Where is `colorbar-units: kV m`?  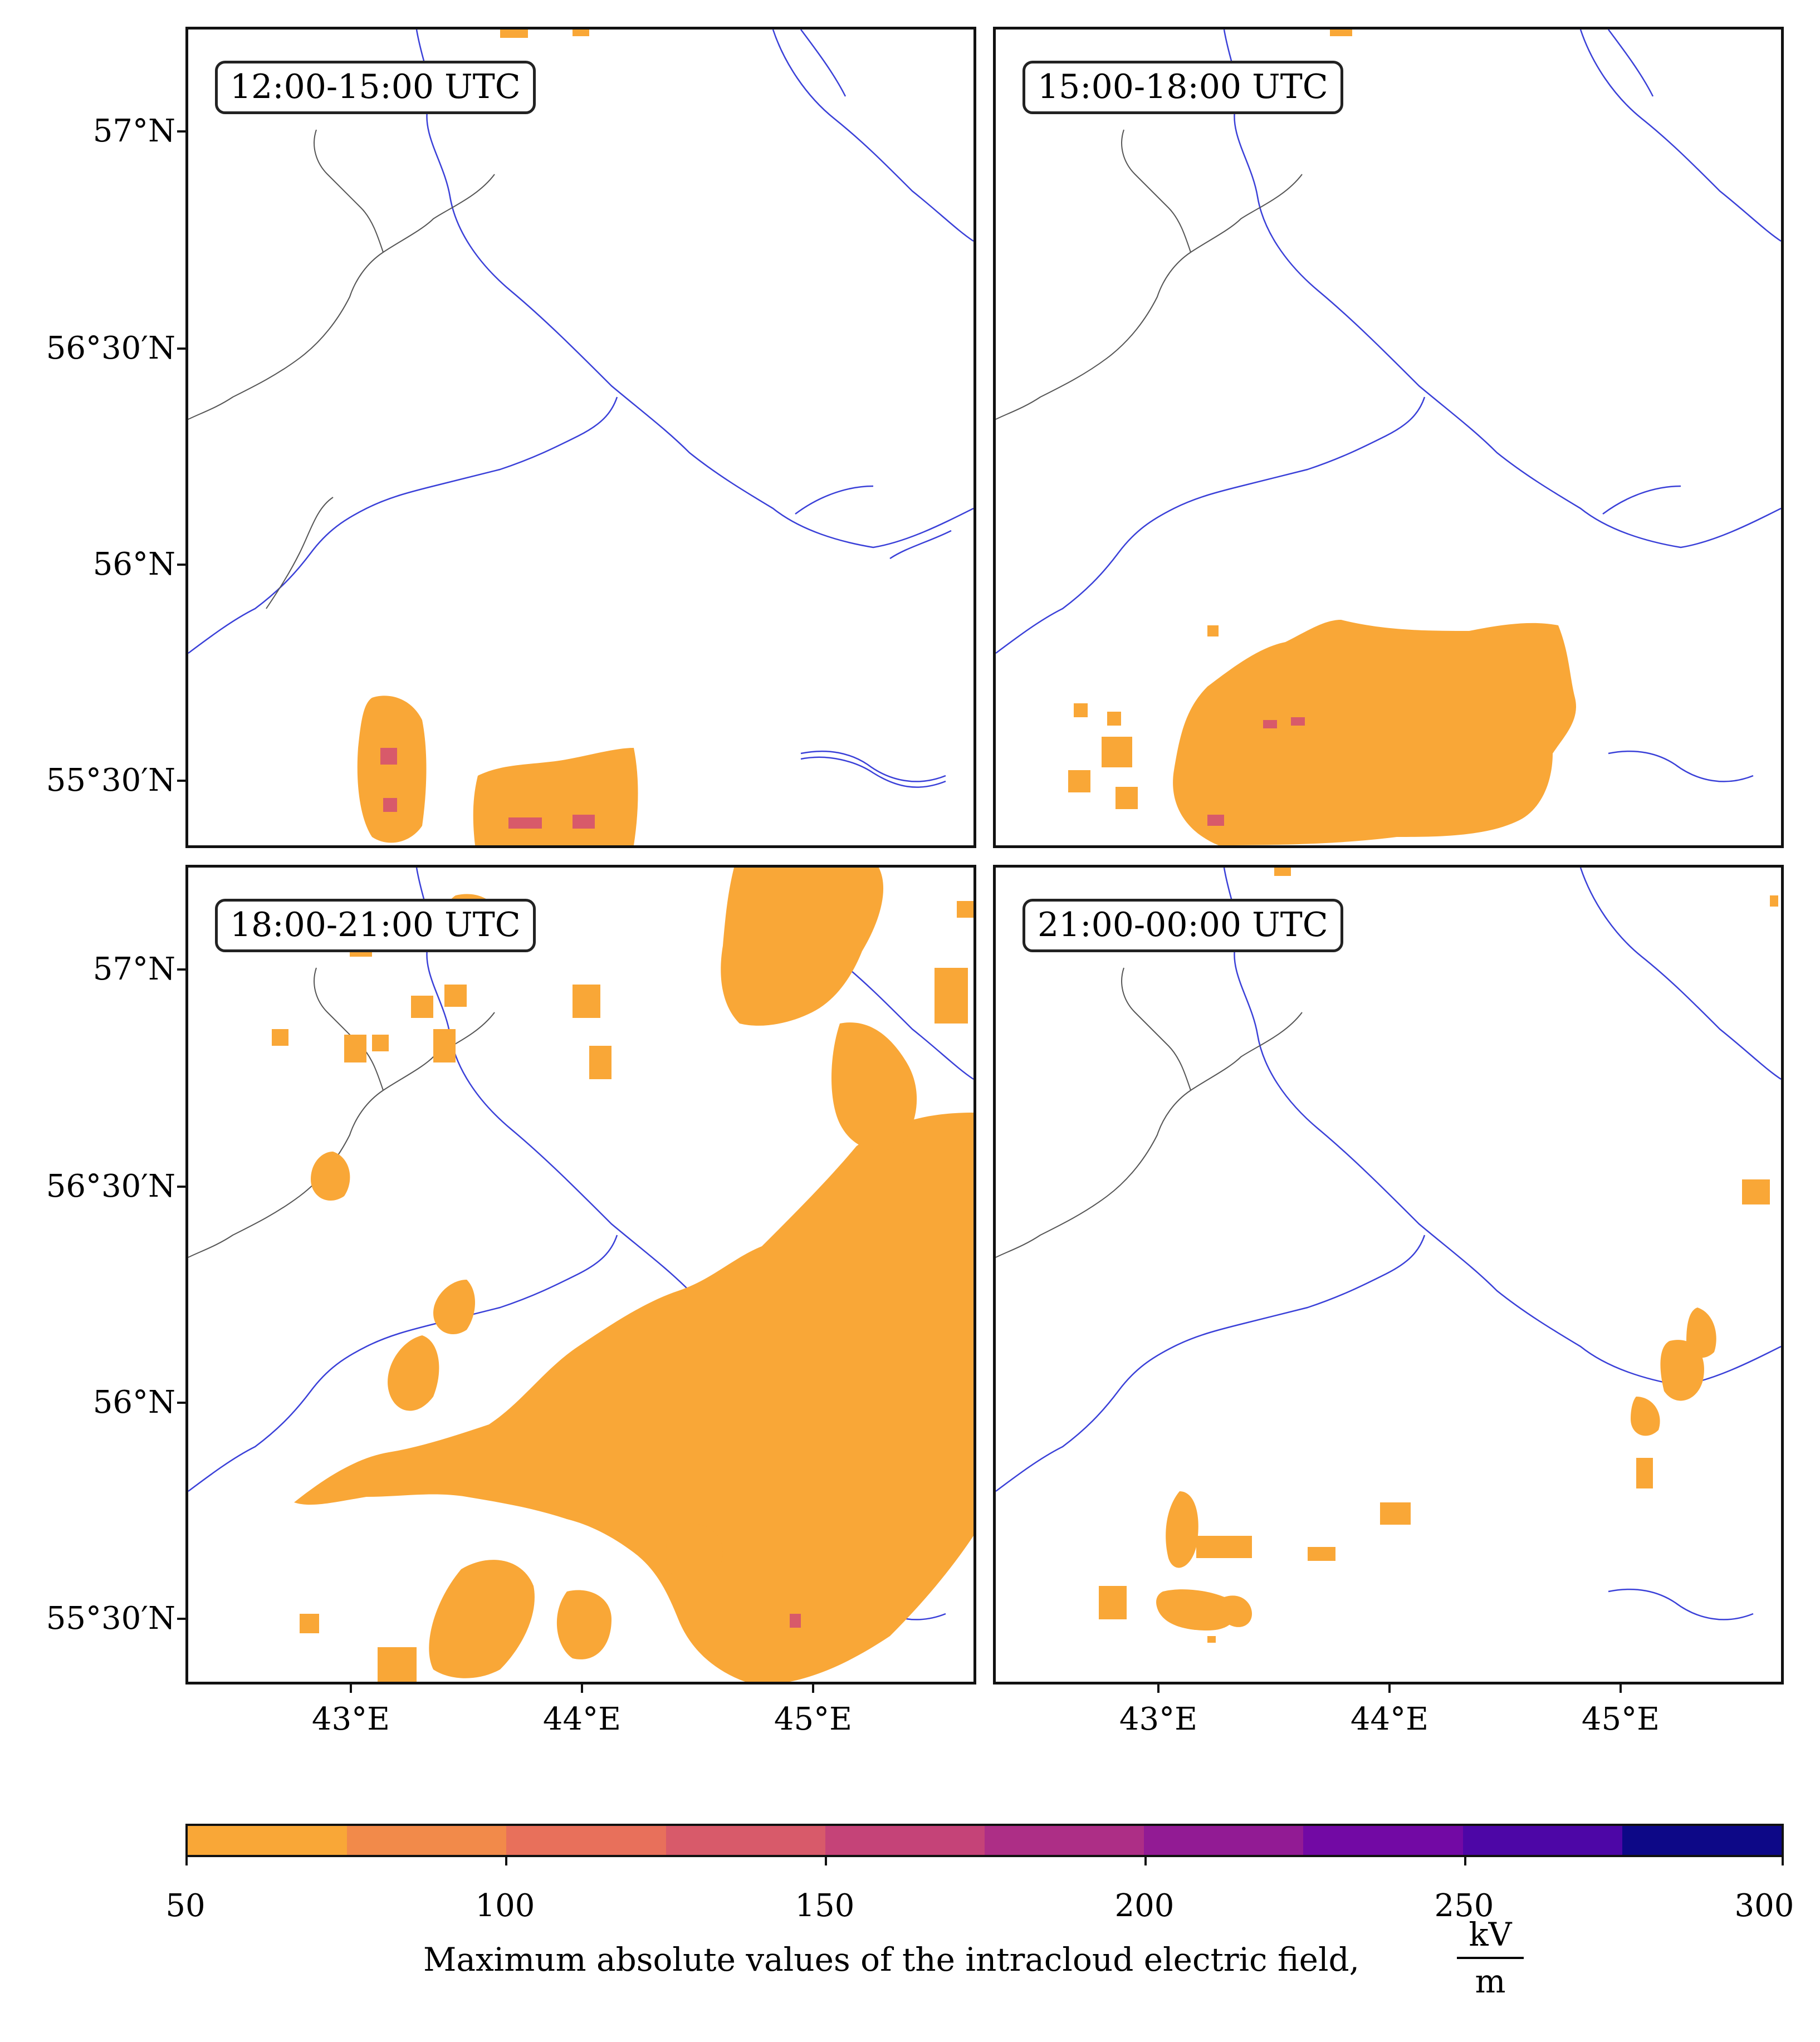
colorbar-units: kV m is located at coordinates (1490, 1958).